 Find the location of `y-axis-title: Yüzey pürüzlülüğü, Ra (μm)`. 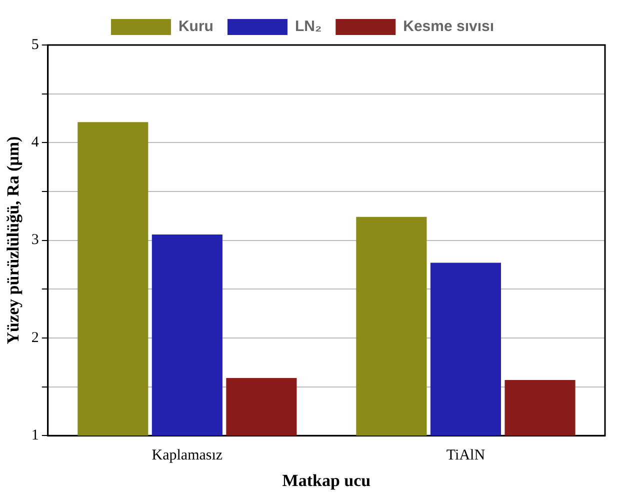

y-axis-title: Yüzey pürüzlülüğü, Ra (μm) is located at coordinates (13, 240).